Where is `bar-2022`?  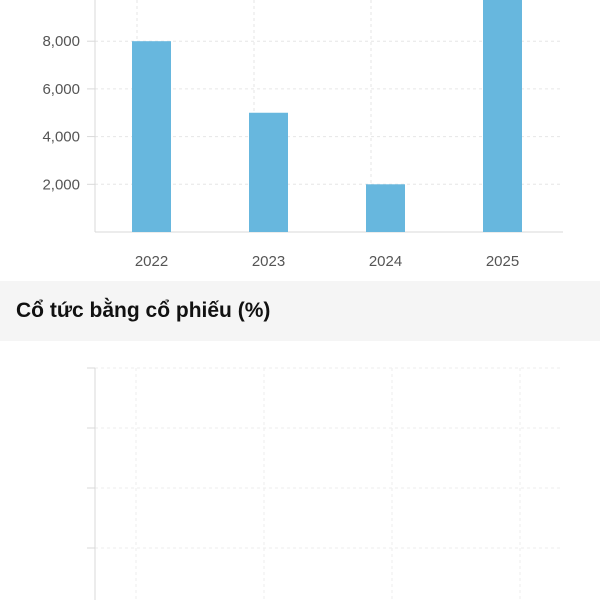 bar-2022 is located at coordinates (151, 137).